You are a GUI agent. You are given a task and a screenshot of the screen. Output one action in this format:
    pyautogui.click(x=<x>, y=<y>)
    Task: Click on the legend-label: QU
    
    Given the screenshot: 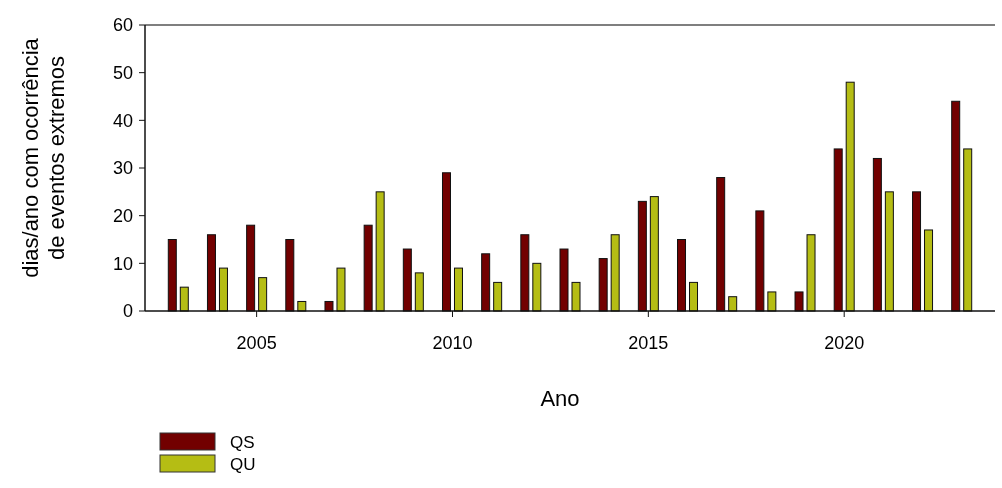 What is the action you would take?
    pyautogui.click(x=243, y=464)
    